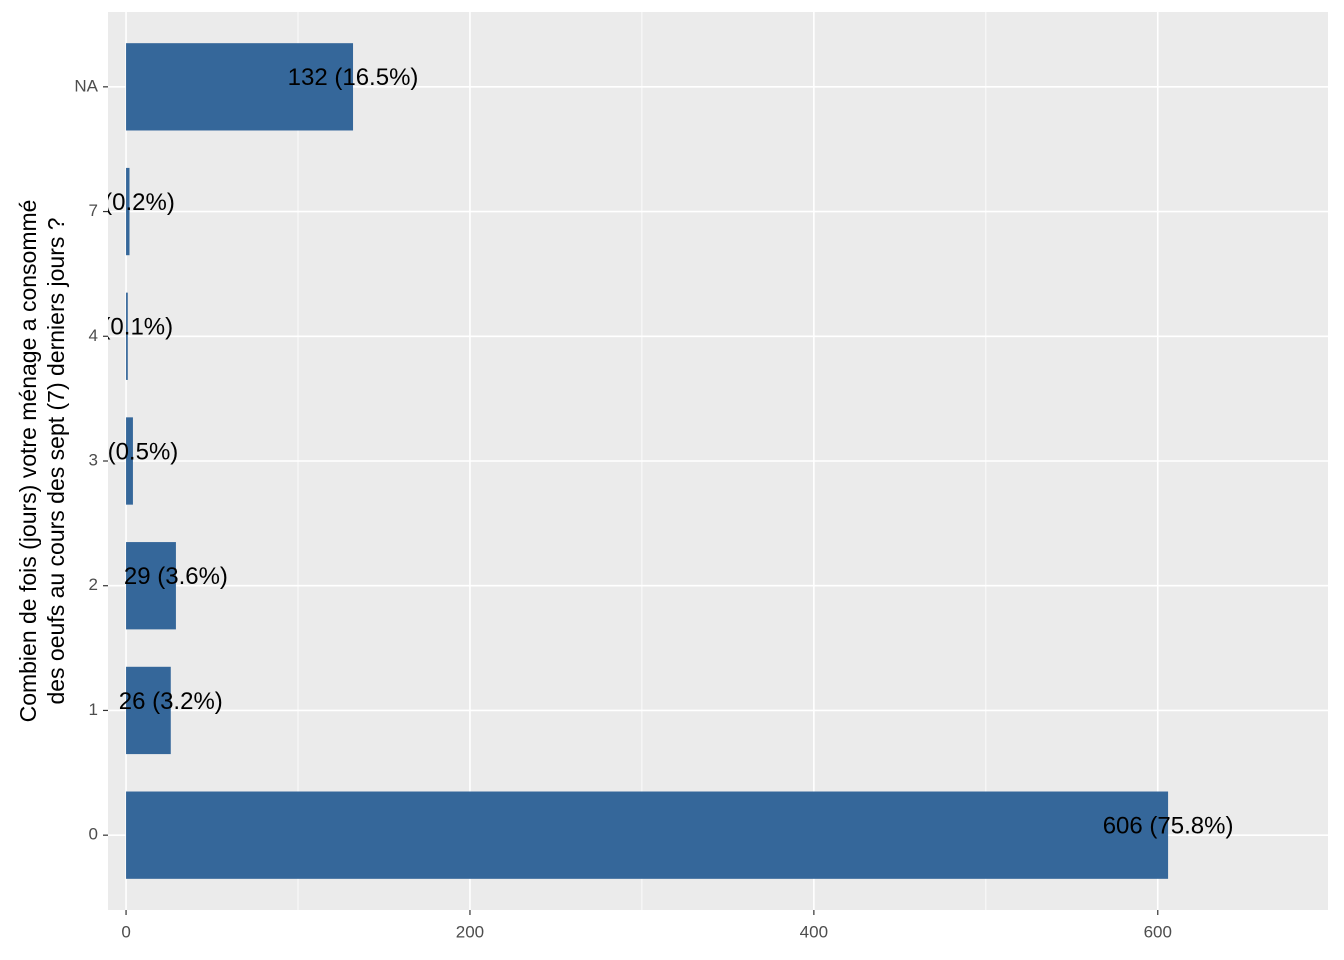 Image resolution: width=1344 pixels, height=960 pixels. What do you see at coordinates (470, 931) in the screenshot?
I see `x-tick-label: 200` at bounding box center [470, 931].